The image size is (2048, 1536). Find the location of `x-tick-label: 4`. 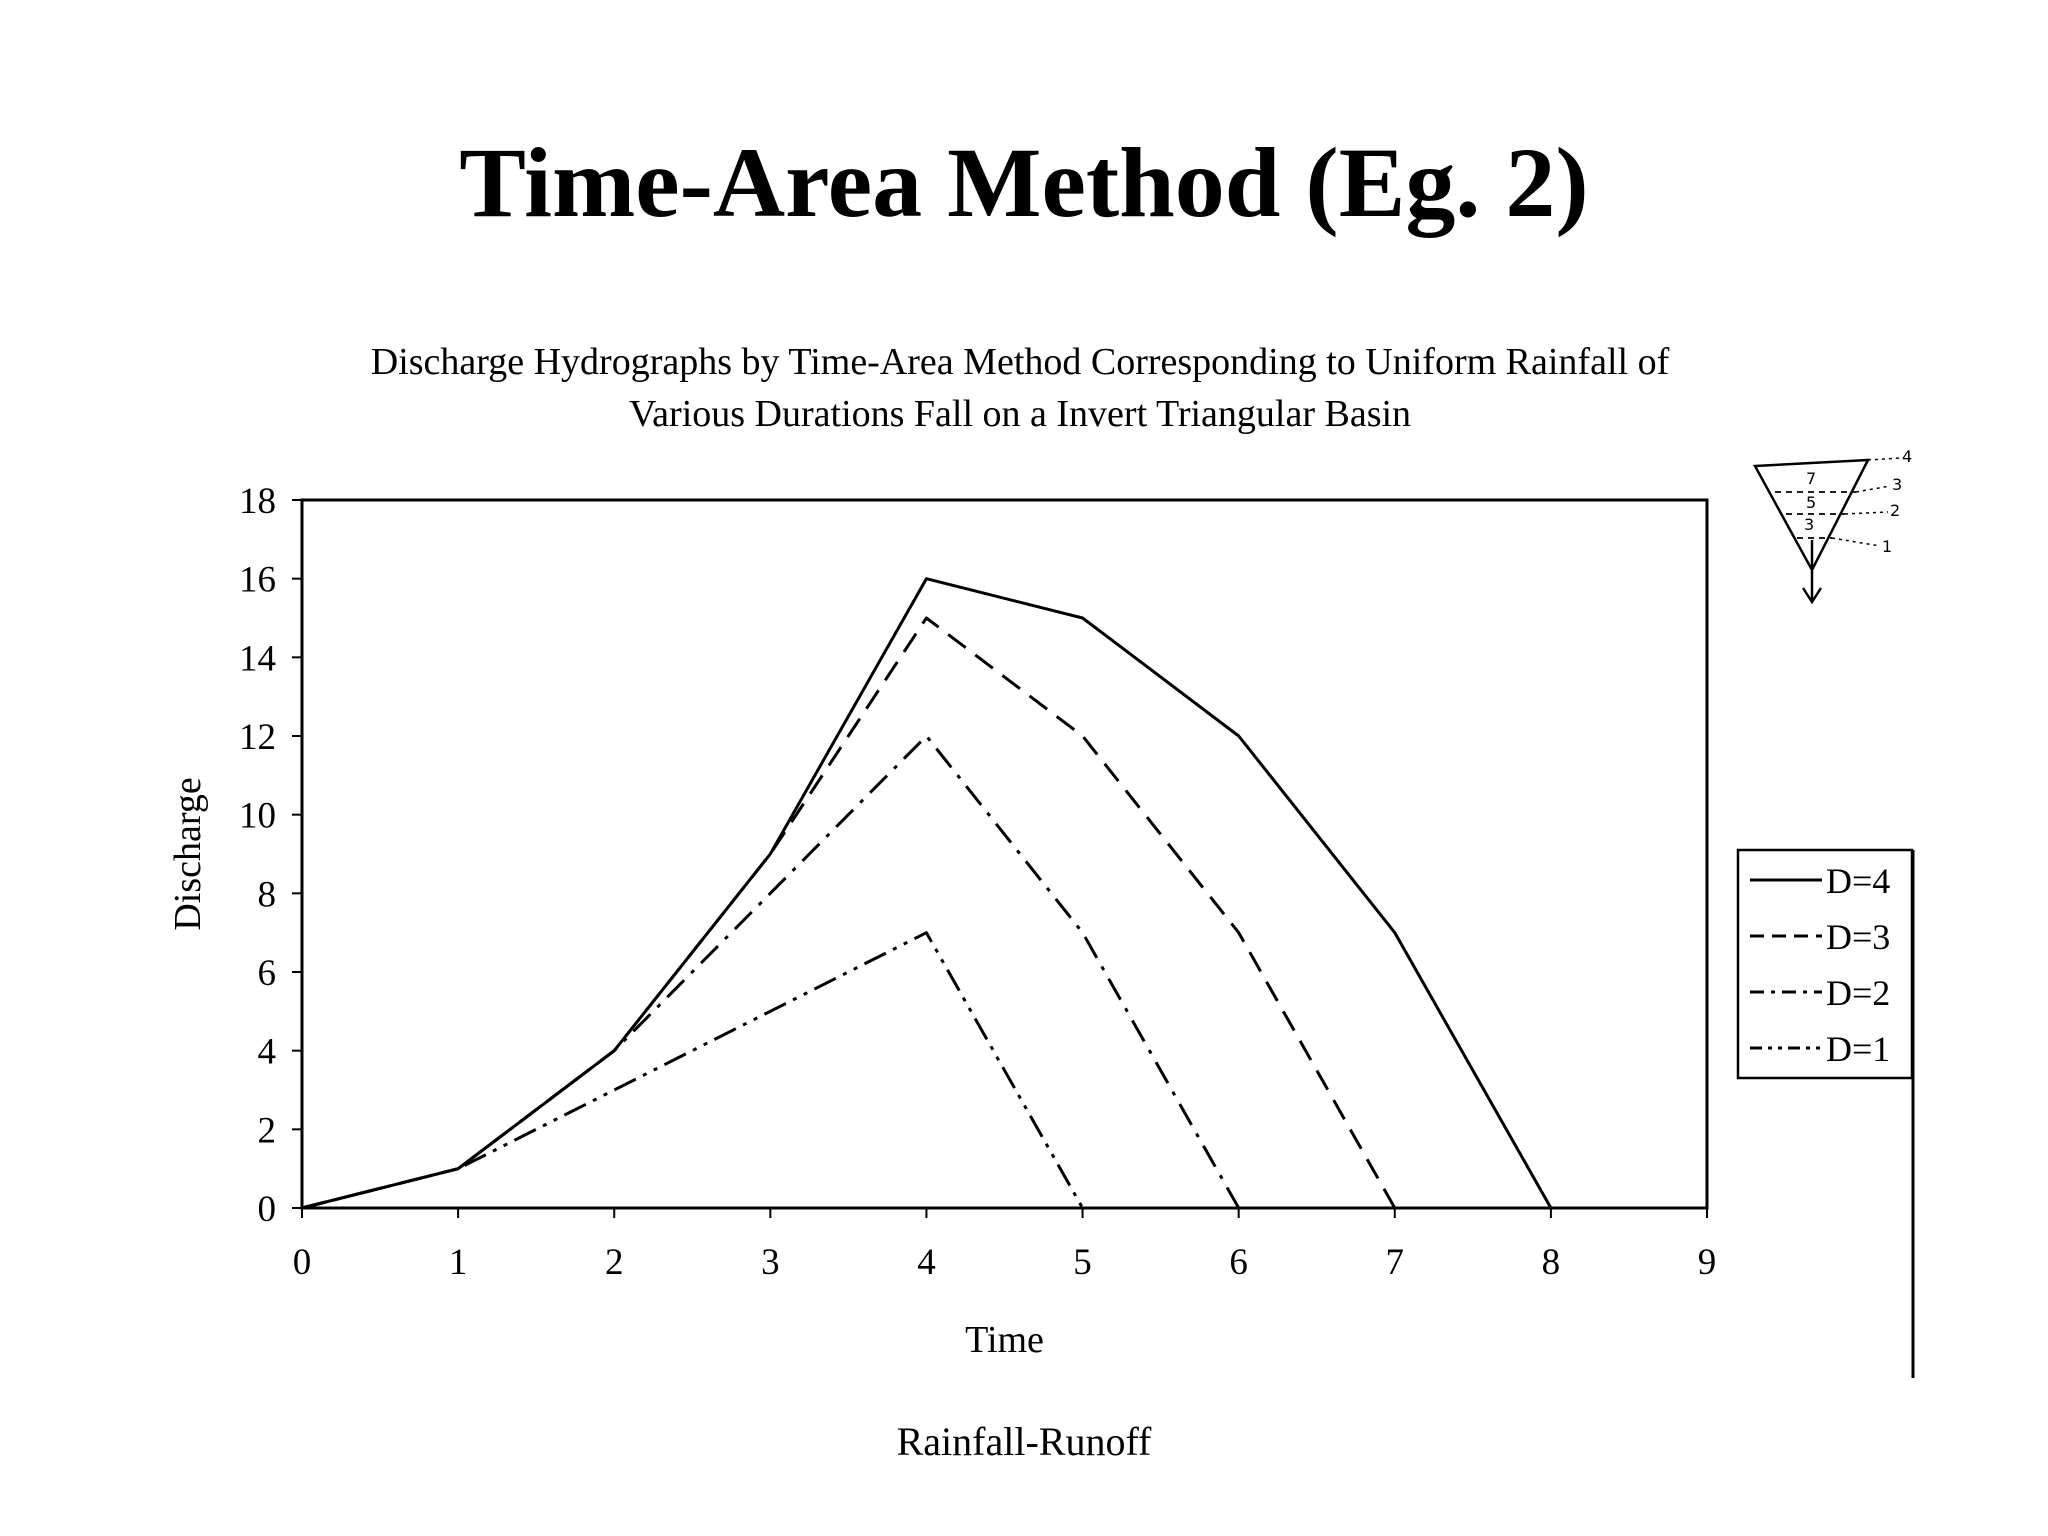

x-tick-label: 4 is located at coordinates (926, 1262).